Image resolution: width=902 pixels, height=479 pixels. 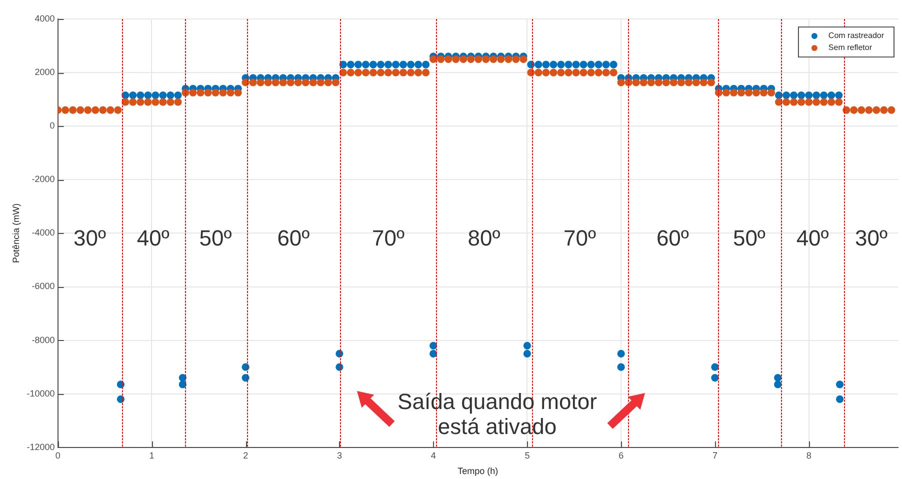 I want to click on annotation: 80º, so click(x=484, y=237).